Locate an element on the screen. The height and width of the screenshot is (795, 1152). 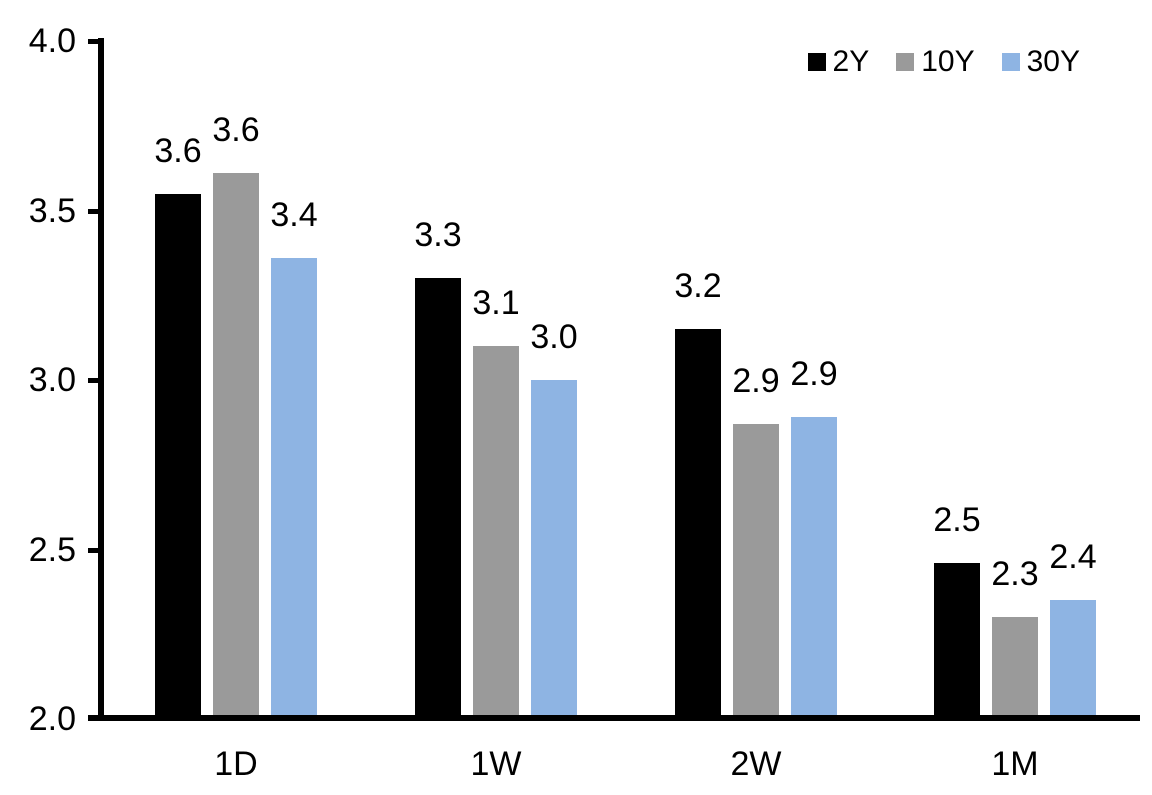
y-tick-label-3-5: 3.5 is located at coordinates (52, 211).